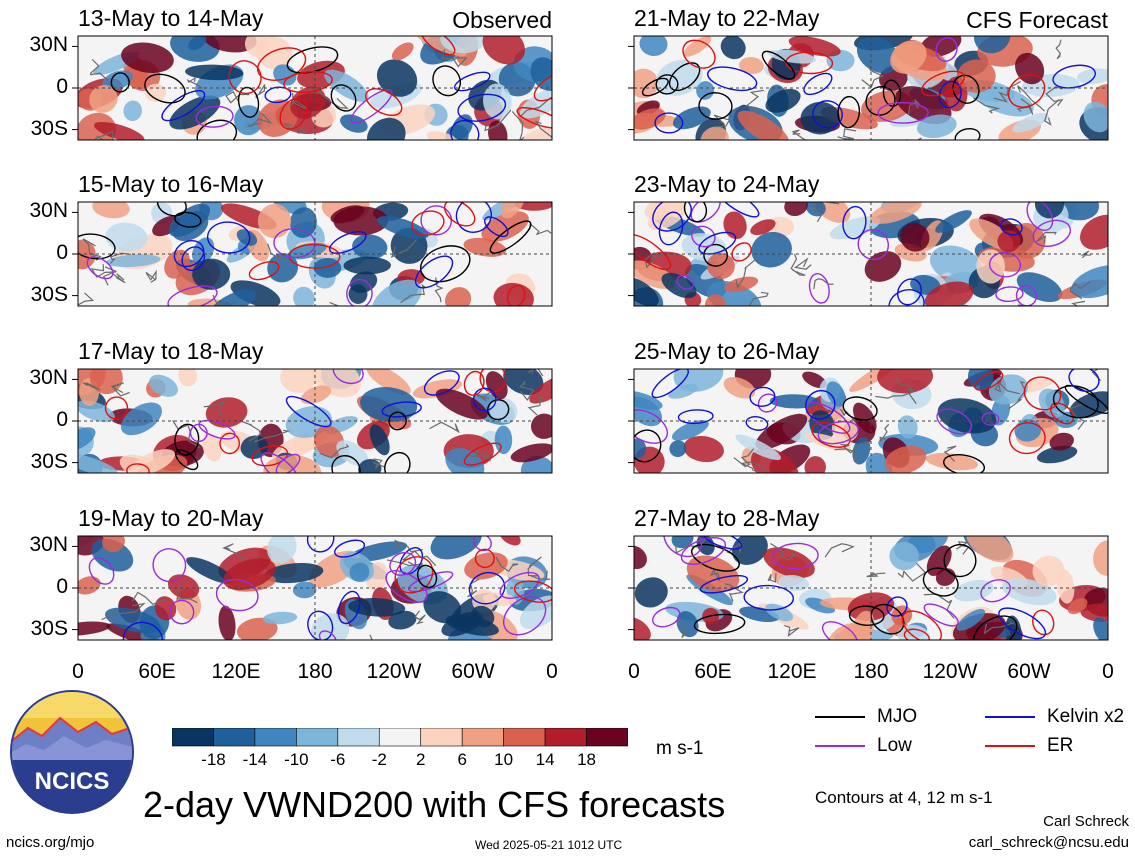 This screenshot has height=856, width=1135. What do you see at coordinates (1060, 745) in the screenshot?
I see `legend-label: ER` at bounding box center [1060, 745].